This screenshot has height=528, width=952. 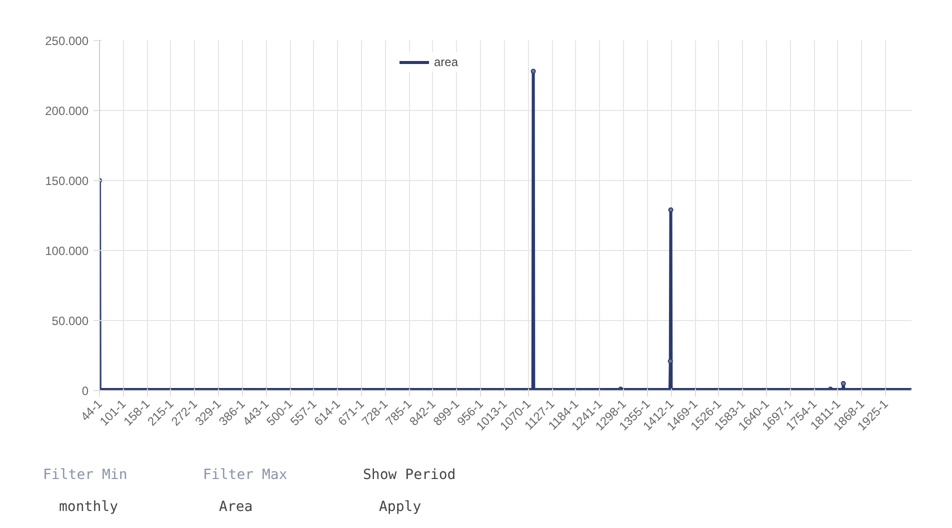 I want to click on text: monthly, so click(x=89, y=507).